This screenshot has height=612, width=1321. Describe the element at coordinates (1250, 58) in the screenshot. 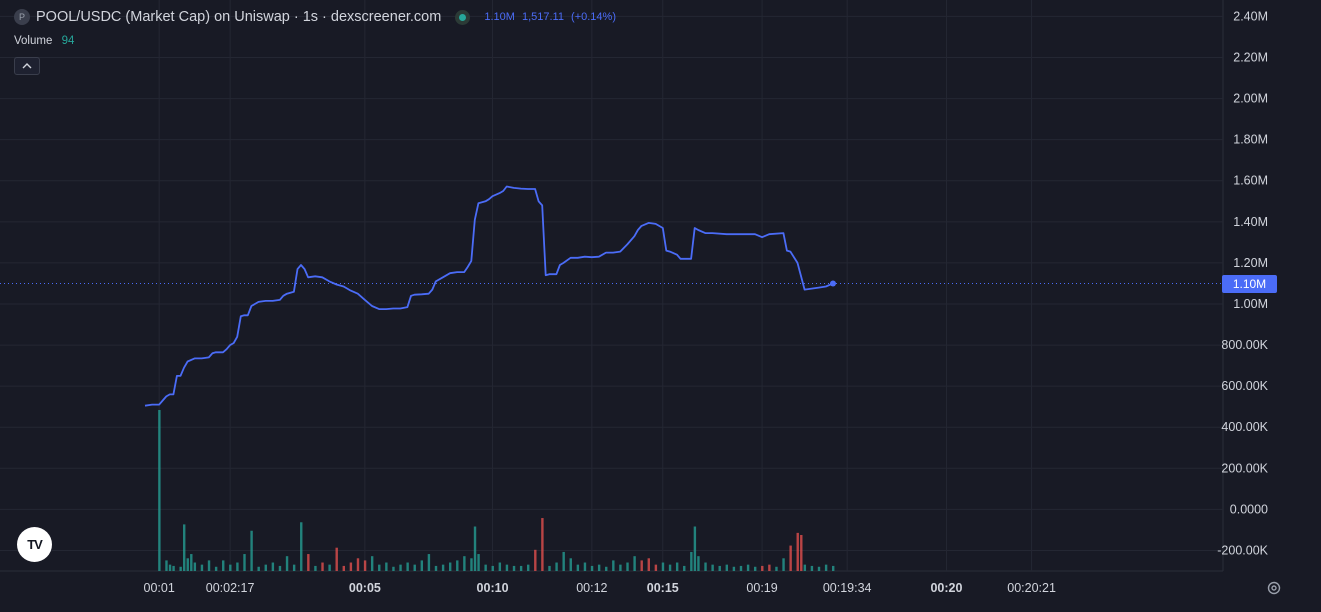

I see `y-tick-label: 2.20M` at that location.